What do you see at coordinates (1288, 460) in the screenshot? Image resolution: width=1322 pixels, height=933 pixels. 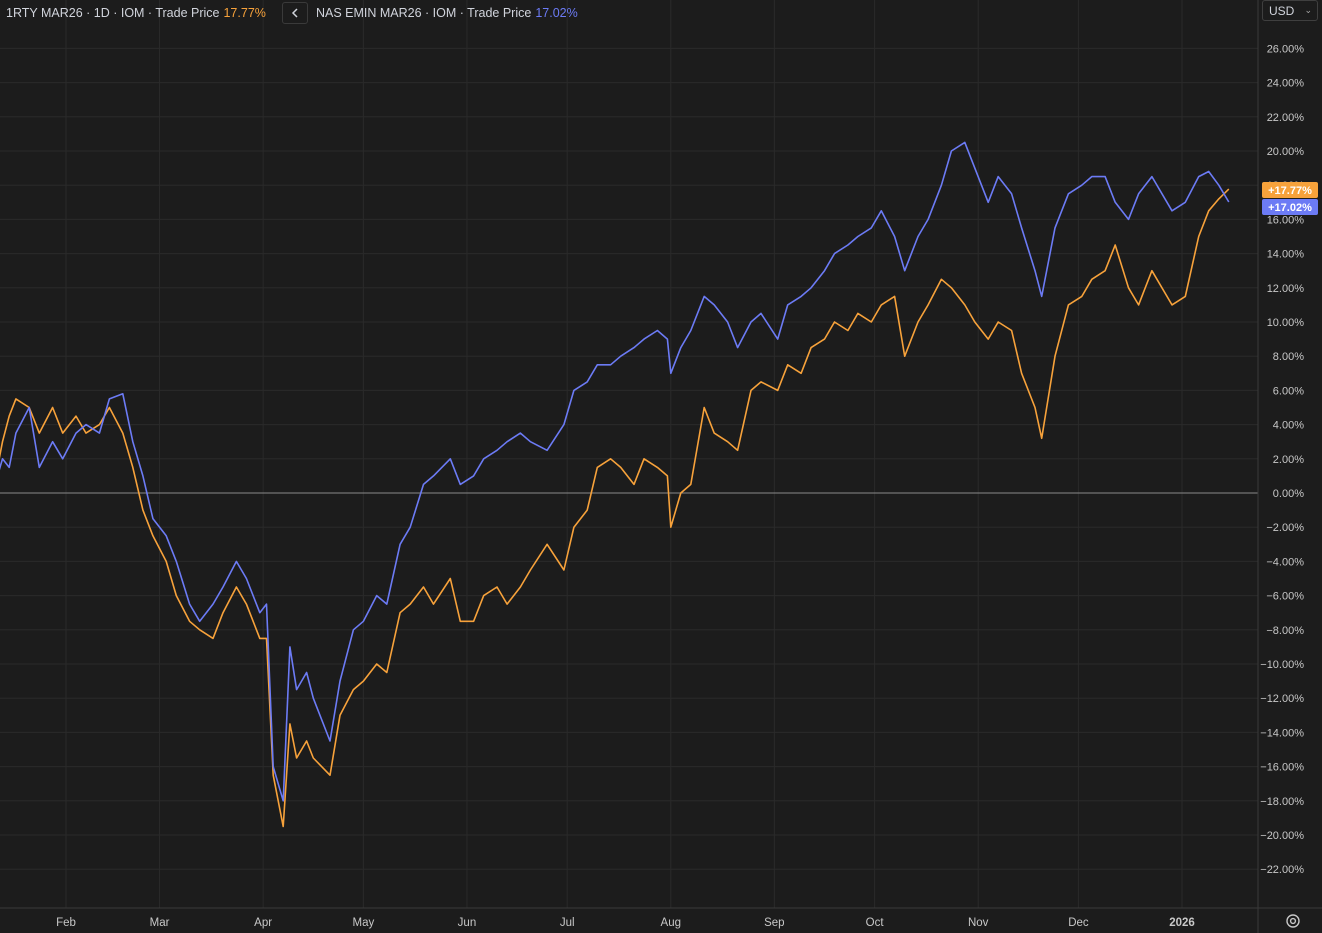 I see `y-tick-label: 2.00%` at bounding box center [1288, 460].